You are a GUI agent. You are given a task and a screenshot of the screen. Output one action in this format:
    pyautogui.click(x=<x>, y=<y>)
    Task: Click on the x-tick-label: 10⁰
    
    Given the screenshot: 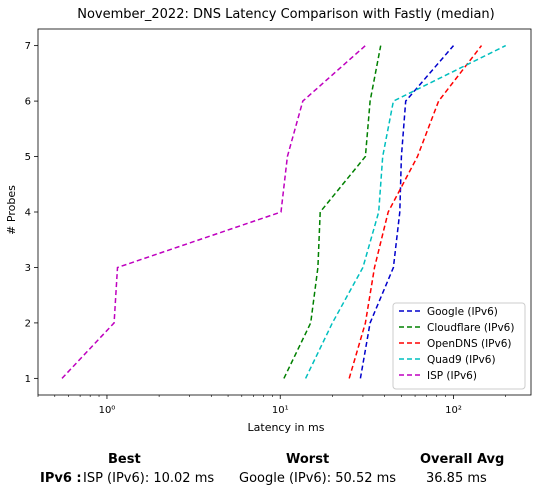 What is the action you would take?
    pyautogui.click(x=107, y=410)
    